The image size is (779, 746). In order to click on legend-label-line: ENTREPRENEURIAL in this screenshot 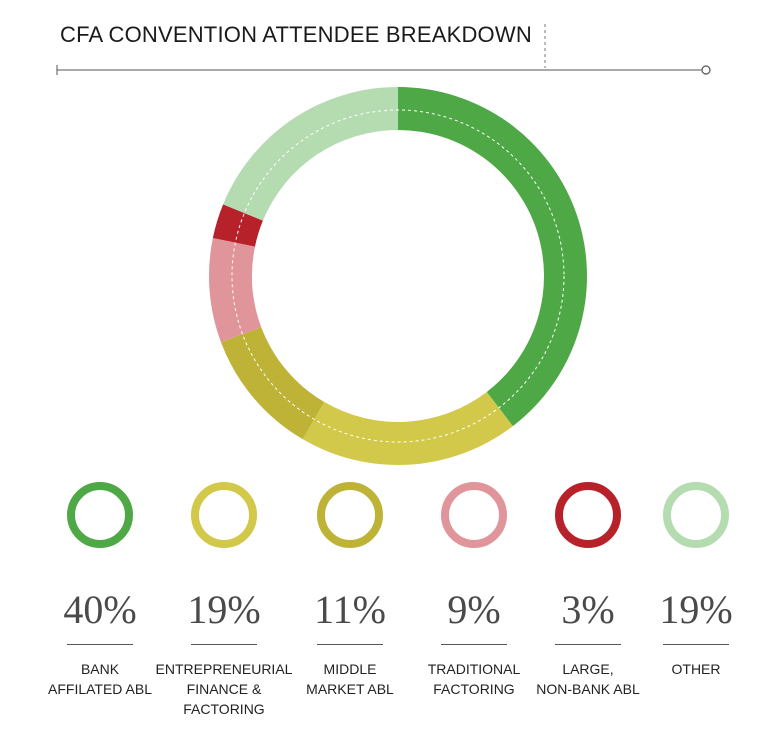, I will do `click(224, 669)`.